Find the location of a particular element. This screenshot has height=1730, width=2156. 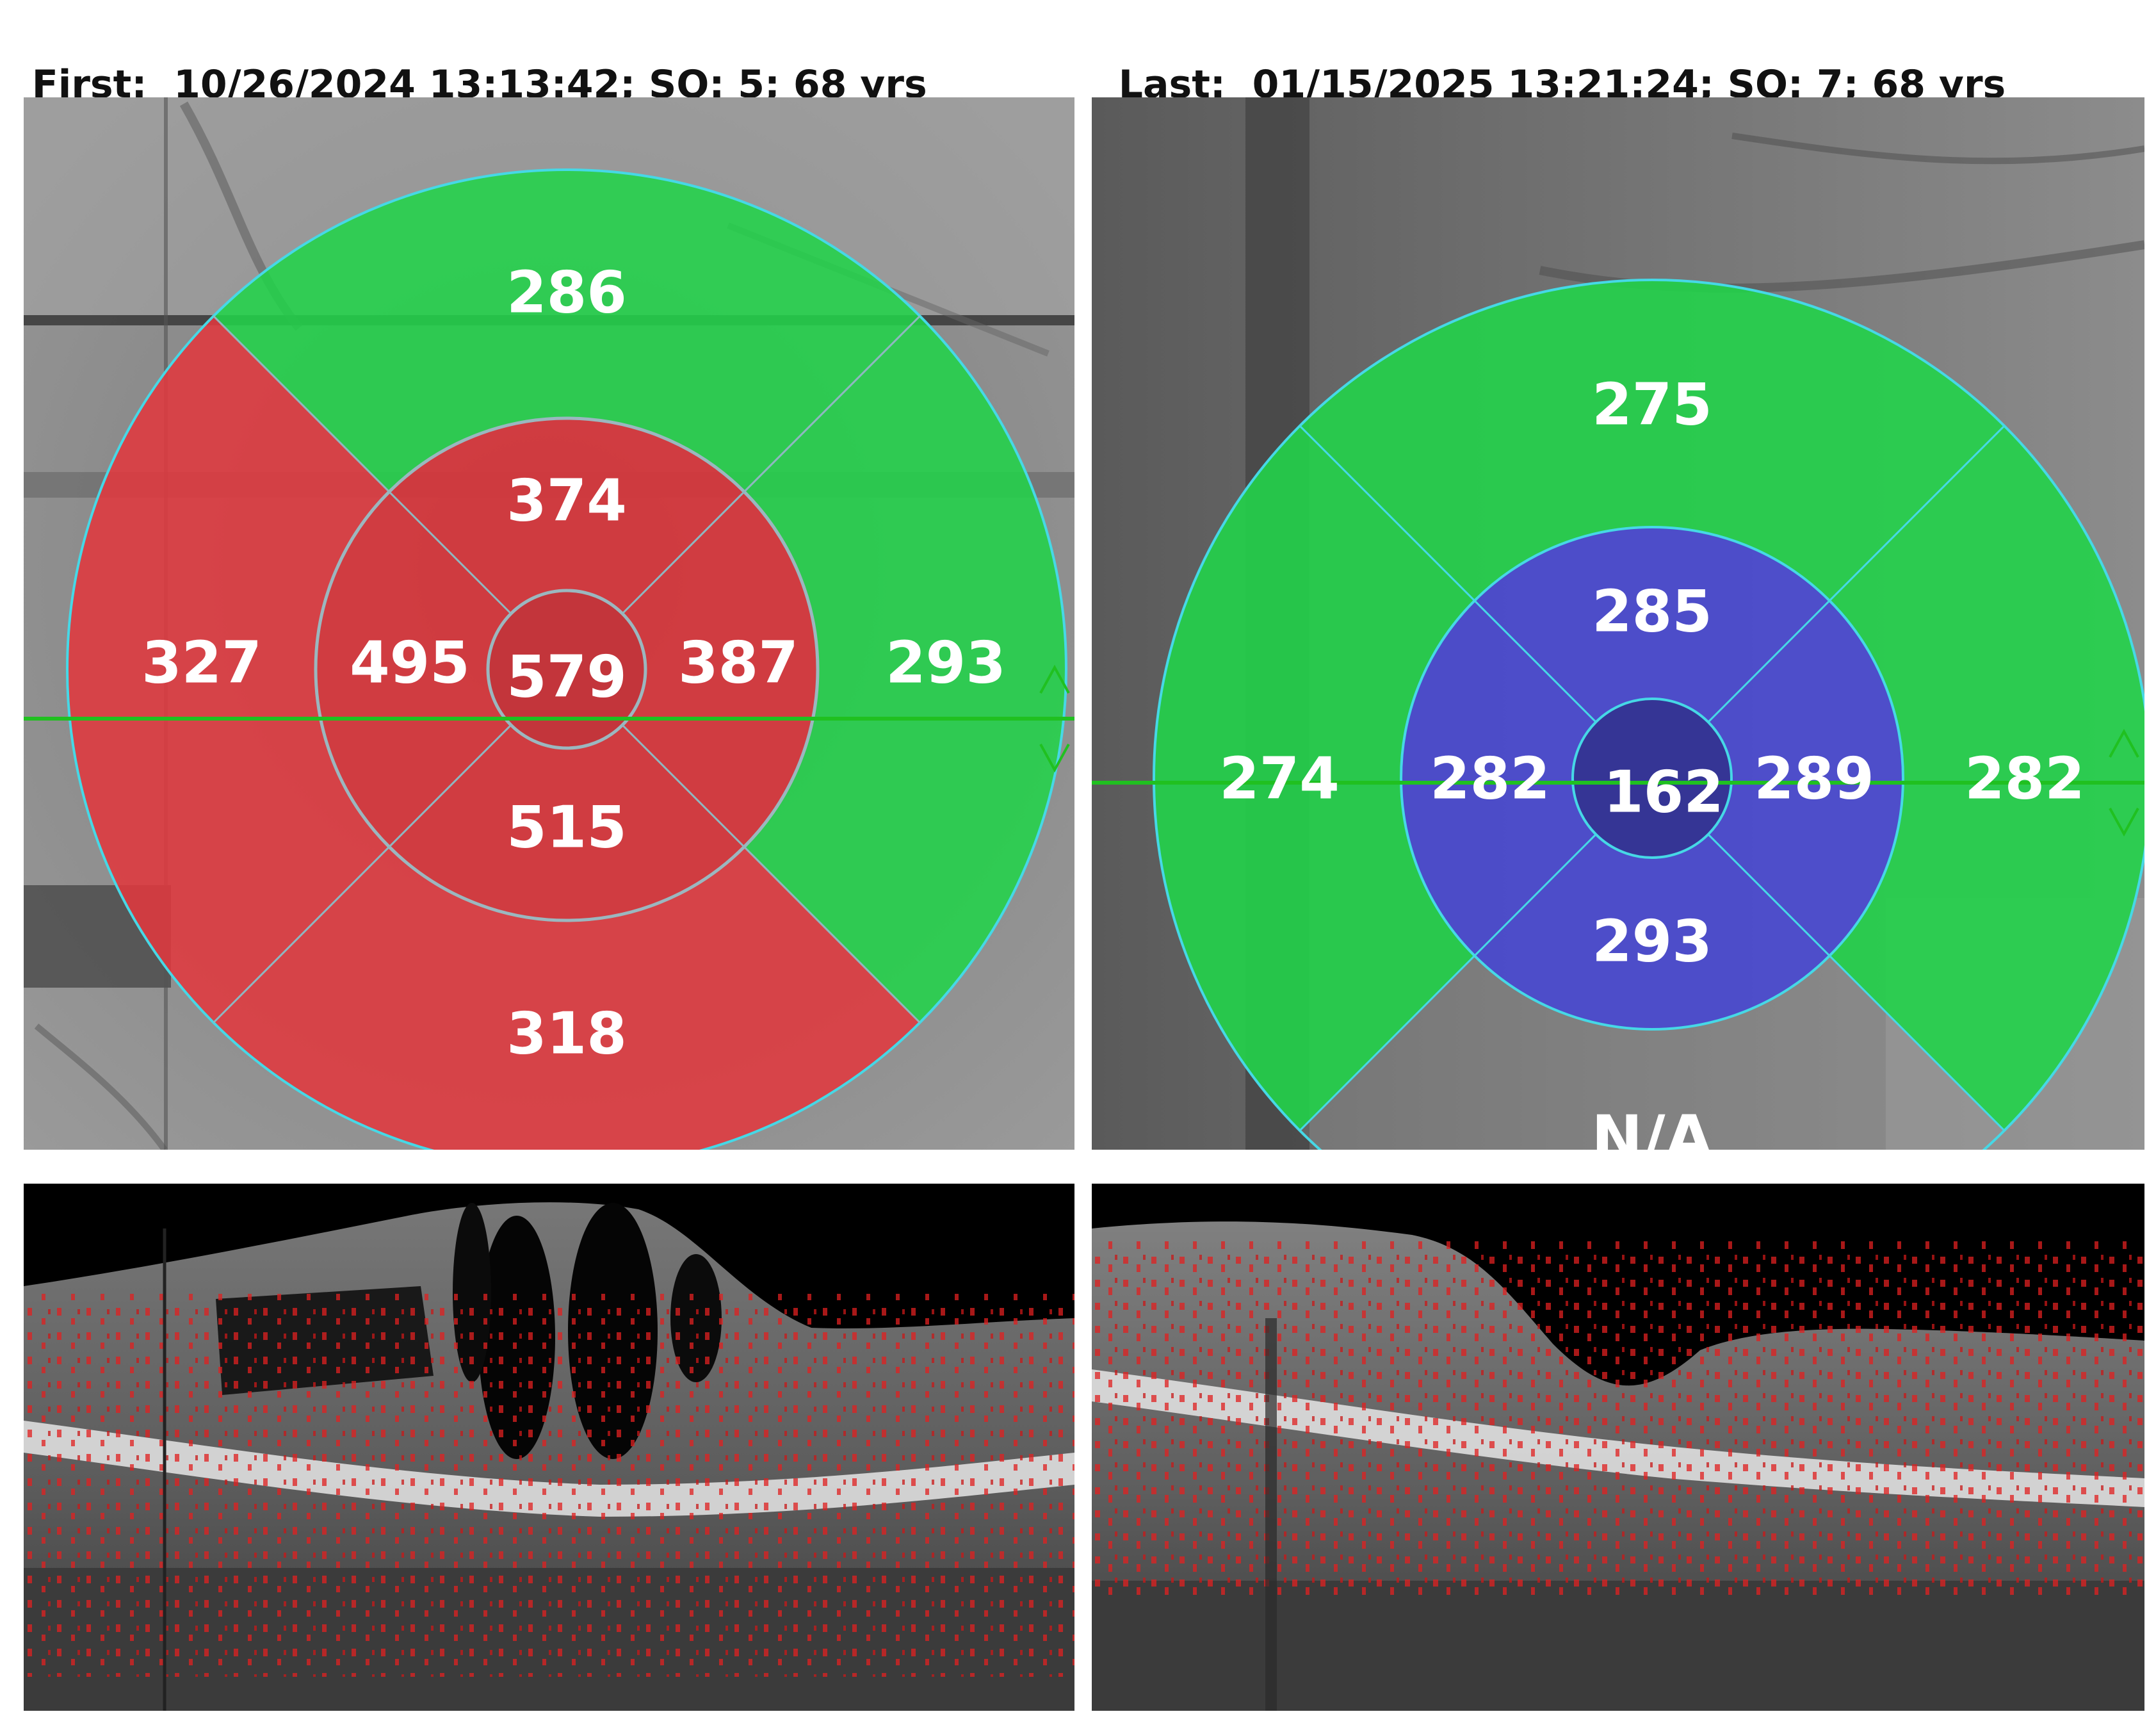

first-inner-nasal-sector is located at coordinates (720, 669).